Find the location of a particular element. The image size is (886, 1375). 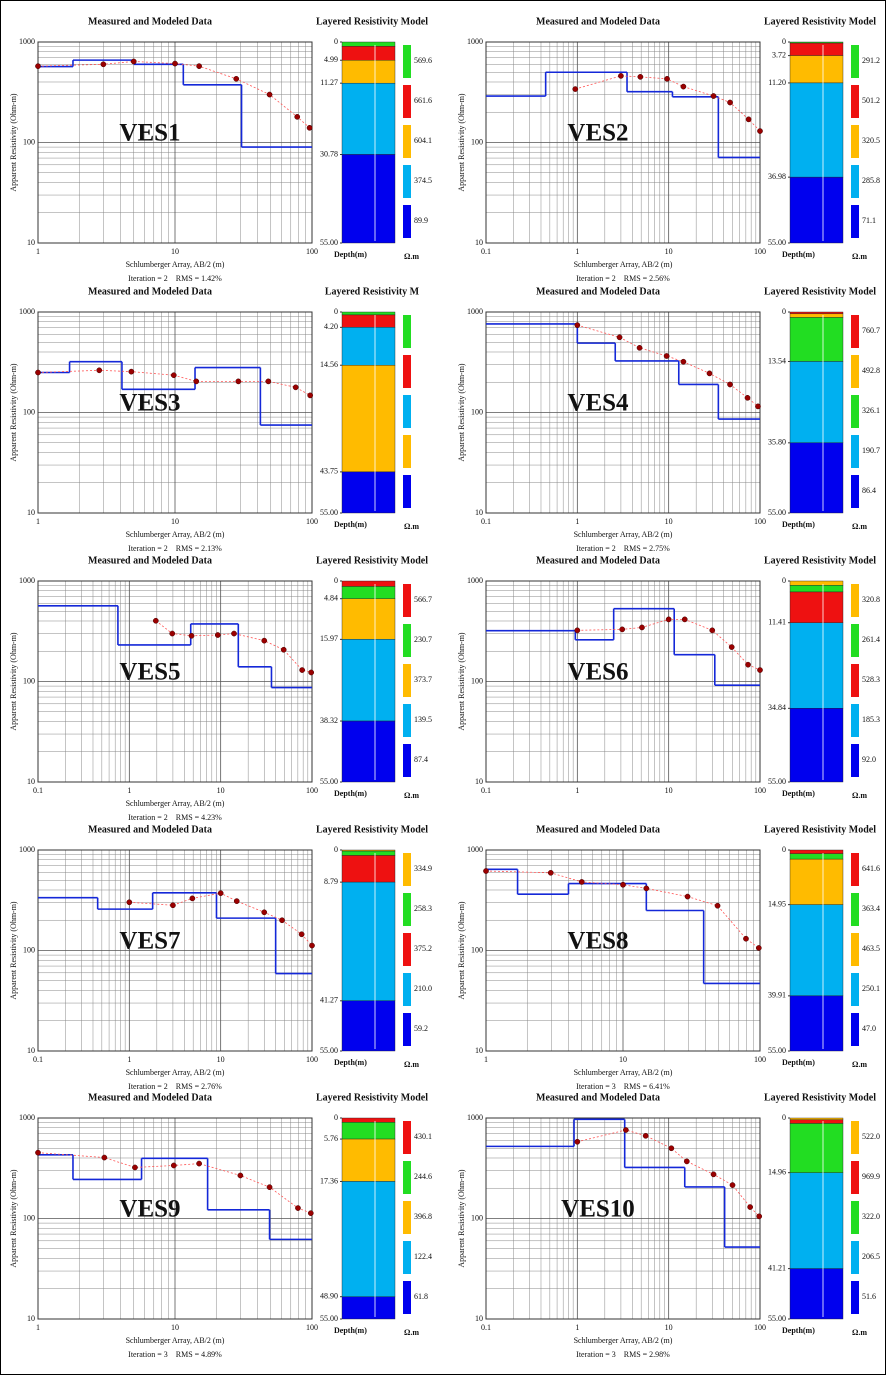

legend-value: 122.4 is located at coordinates (423, 1256).